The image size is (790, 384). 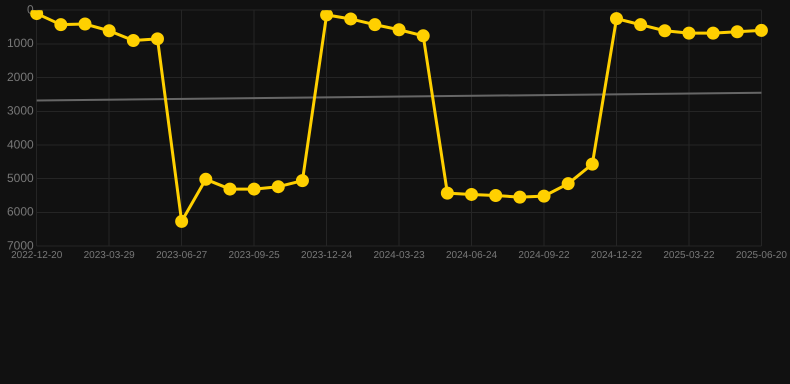 What do you see at coordinates (37, 255) in the screenshot?
I see `x-tick-label: 2022-12-20` at bounding box center [37, 255].